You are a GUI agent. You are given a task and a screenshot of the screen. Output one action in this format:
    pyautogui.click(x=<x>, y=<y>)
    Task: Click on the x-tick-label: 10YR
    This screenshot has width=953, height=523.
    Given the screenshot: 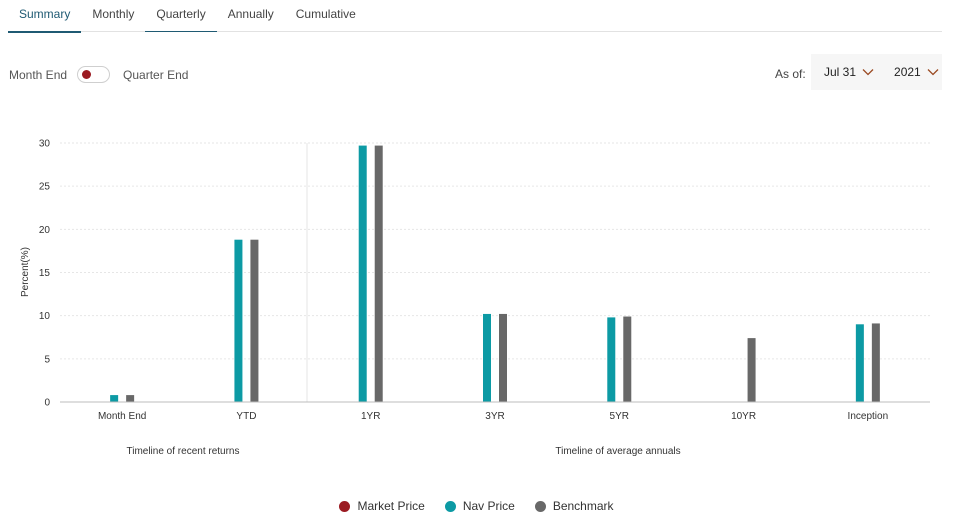 What is the action you would take?
    pyautogui.click(x=743, y=416)
    